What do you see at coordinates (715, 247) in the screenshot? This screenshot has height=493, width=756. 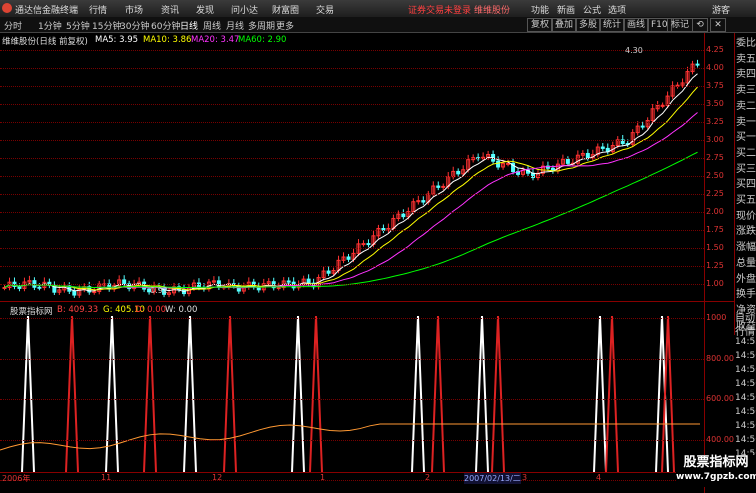 I see `price-tick-label: 1.50` at bounding box center [715, 247].